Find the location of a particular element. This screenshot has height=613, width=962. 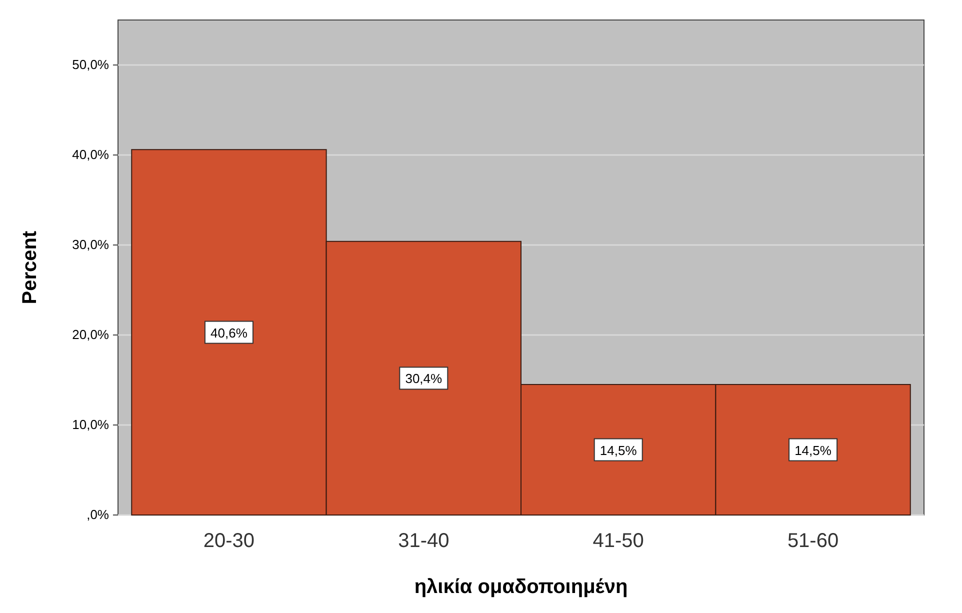

x-tick-label: 31-40 is located at coordinates (424, 541).